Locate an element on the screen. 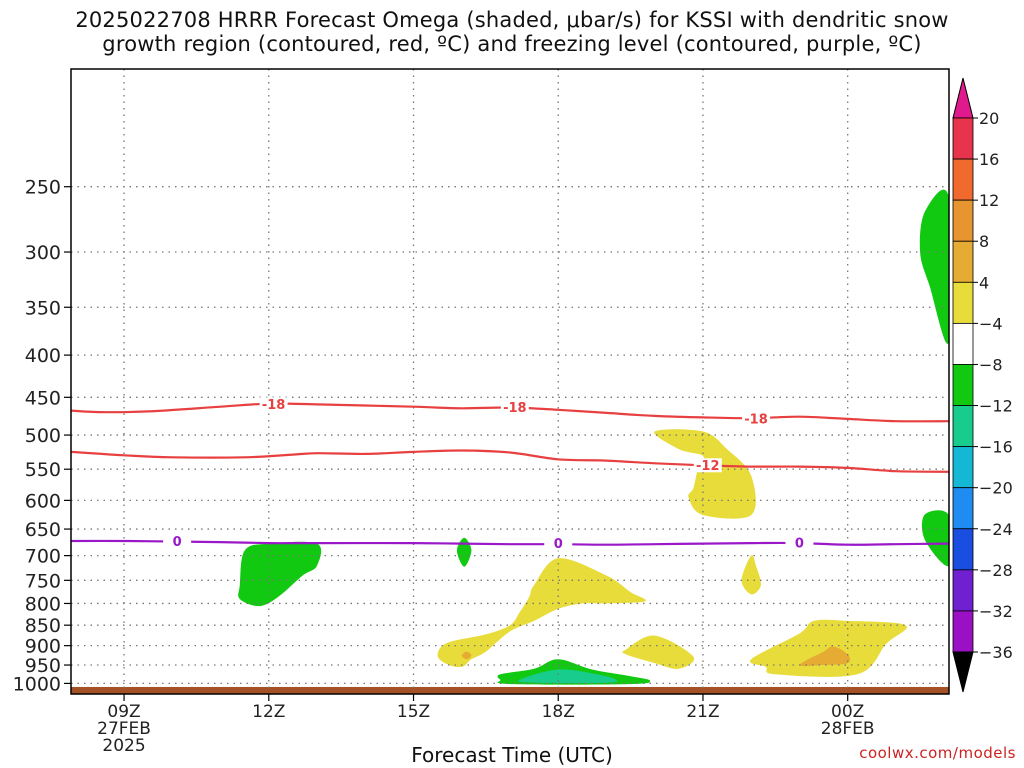 The width and height of the screenshot is (1024, 768). x-tick-label: 00Z is located at coordinates (847, 712).